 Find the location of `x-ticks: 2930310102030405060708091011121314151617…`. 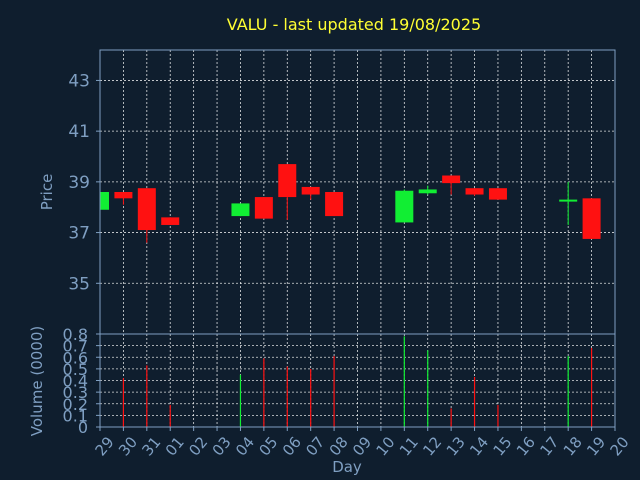

x-ticks: 2930310102030405060708091011121314151617… is located at coordinates (362, 443).